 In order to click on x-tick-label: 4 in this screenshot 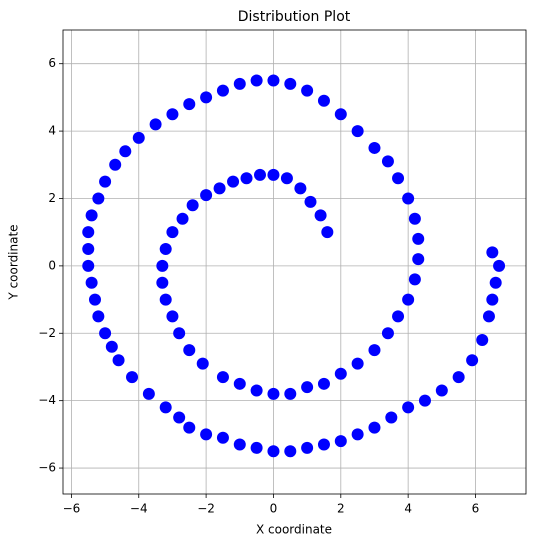, I will do `click(408, 509)`.